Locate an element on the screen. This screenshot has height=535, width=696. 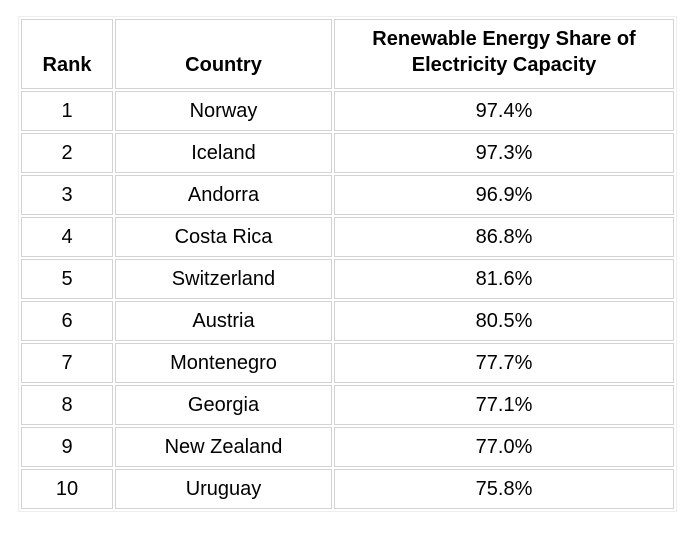
rank-cell: 9 is located at coordinates (67, 447).